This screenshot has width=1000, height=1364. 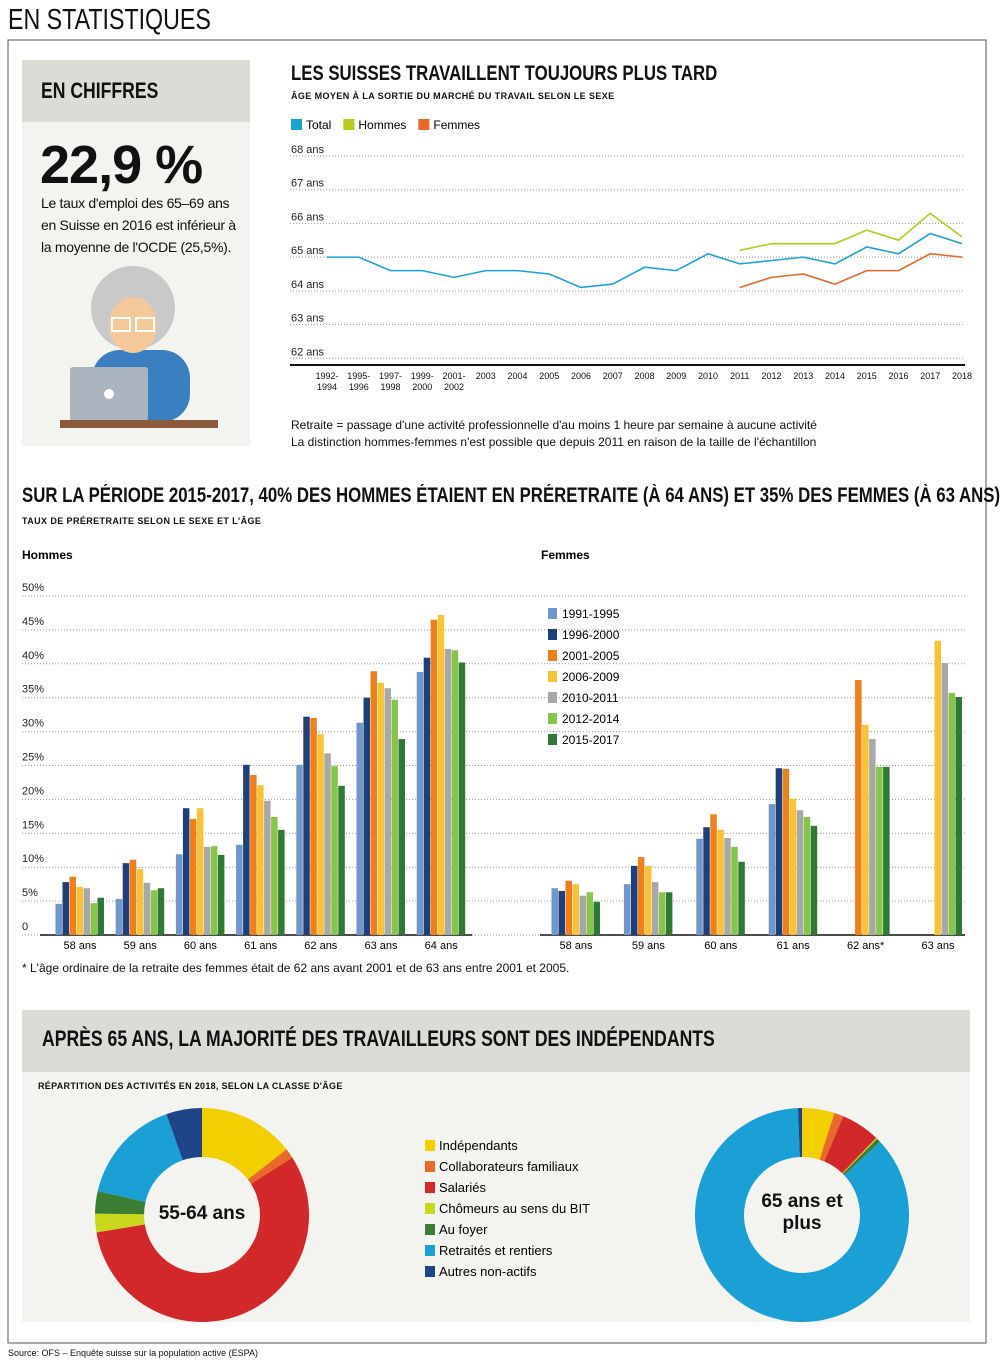 I want to click on x-tick-label: 58 ans, so click(x=80, y=946).